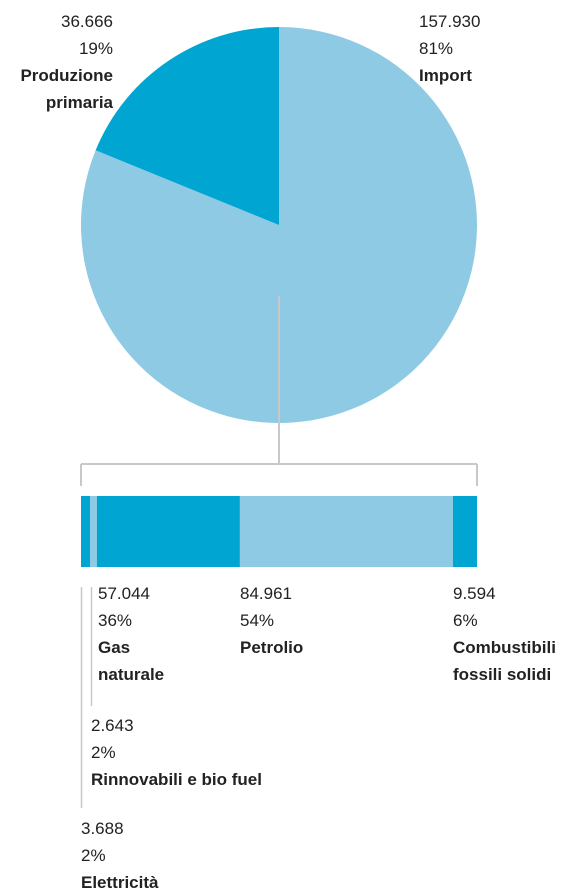 This screenshot has width=572, height=896. I want to click on label-import-name1: Import, so click(445, 75).